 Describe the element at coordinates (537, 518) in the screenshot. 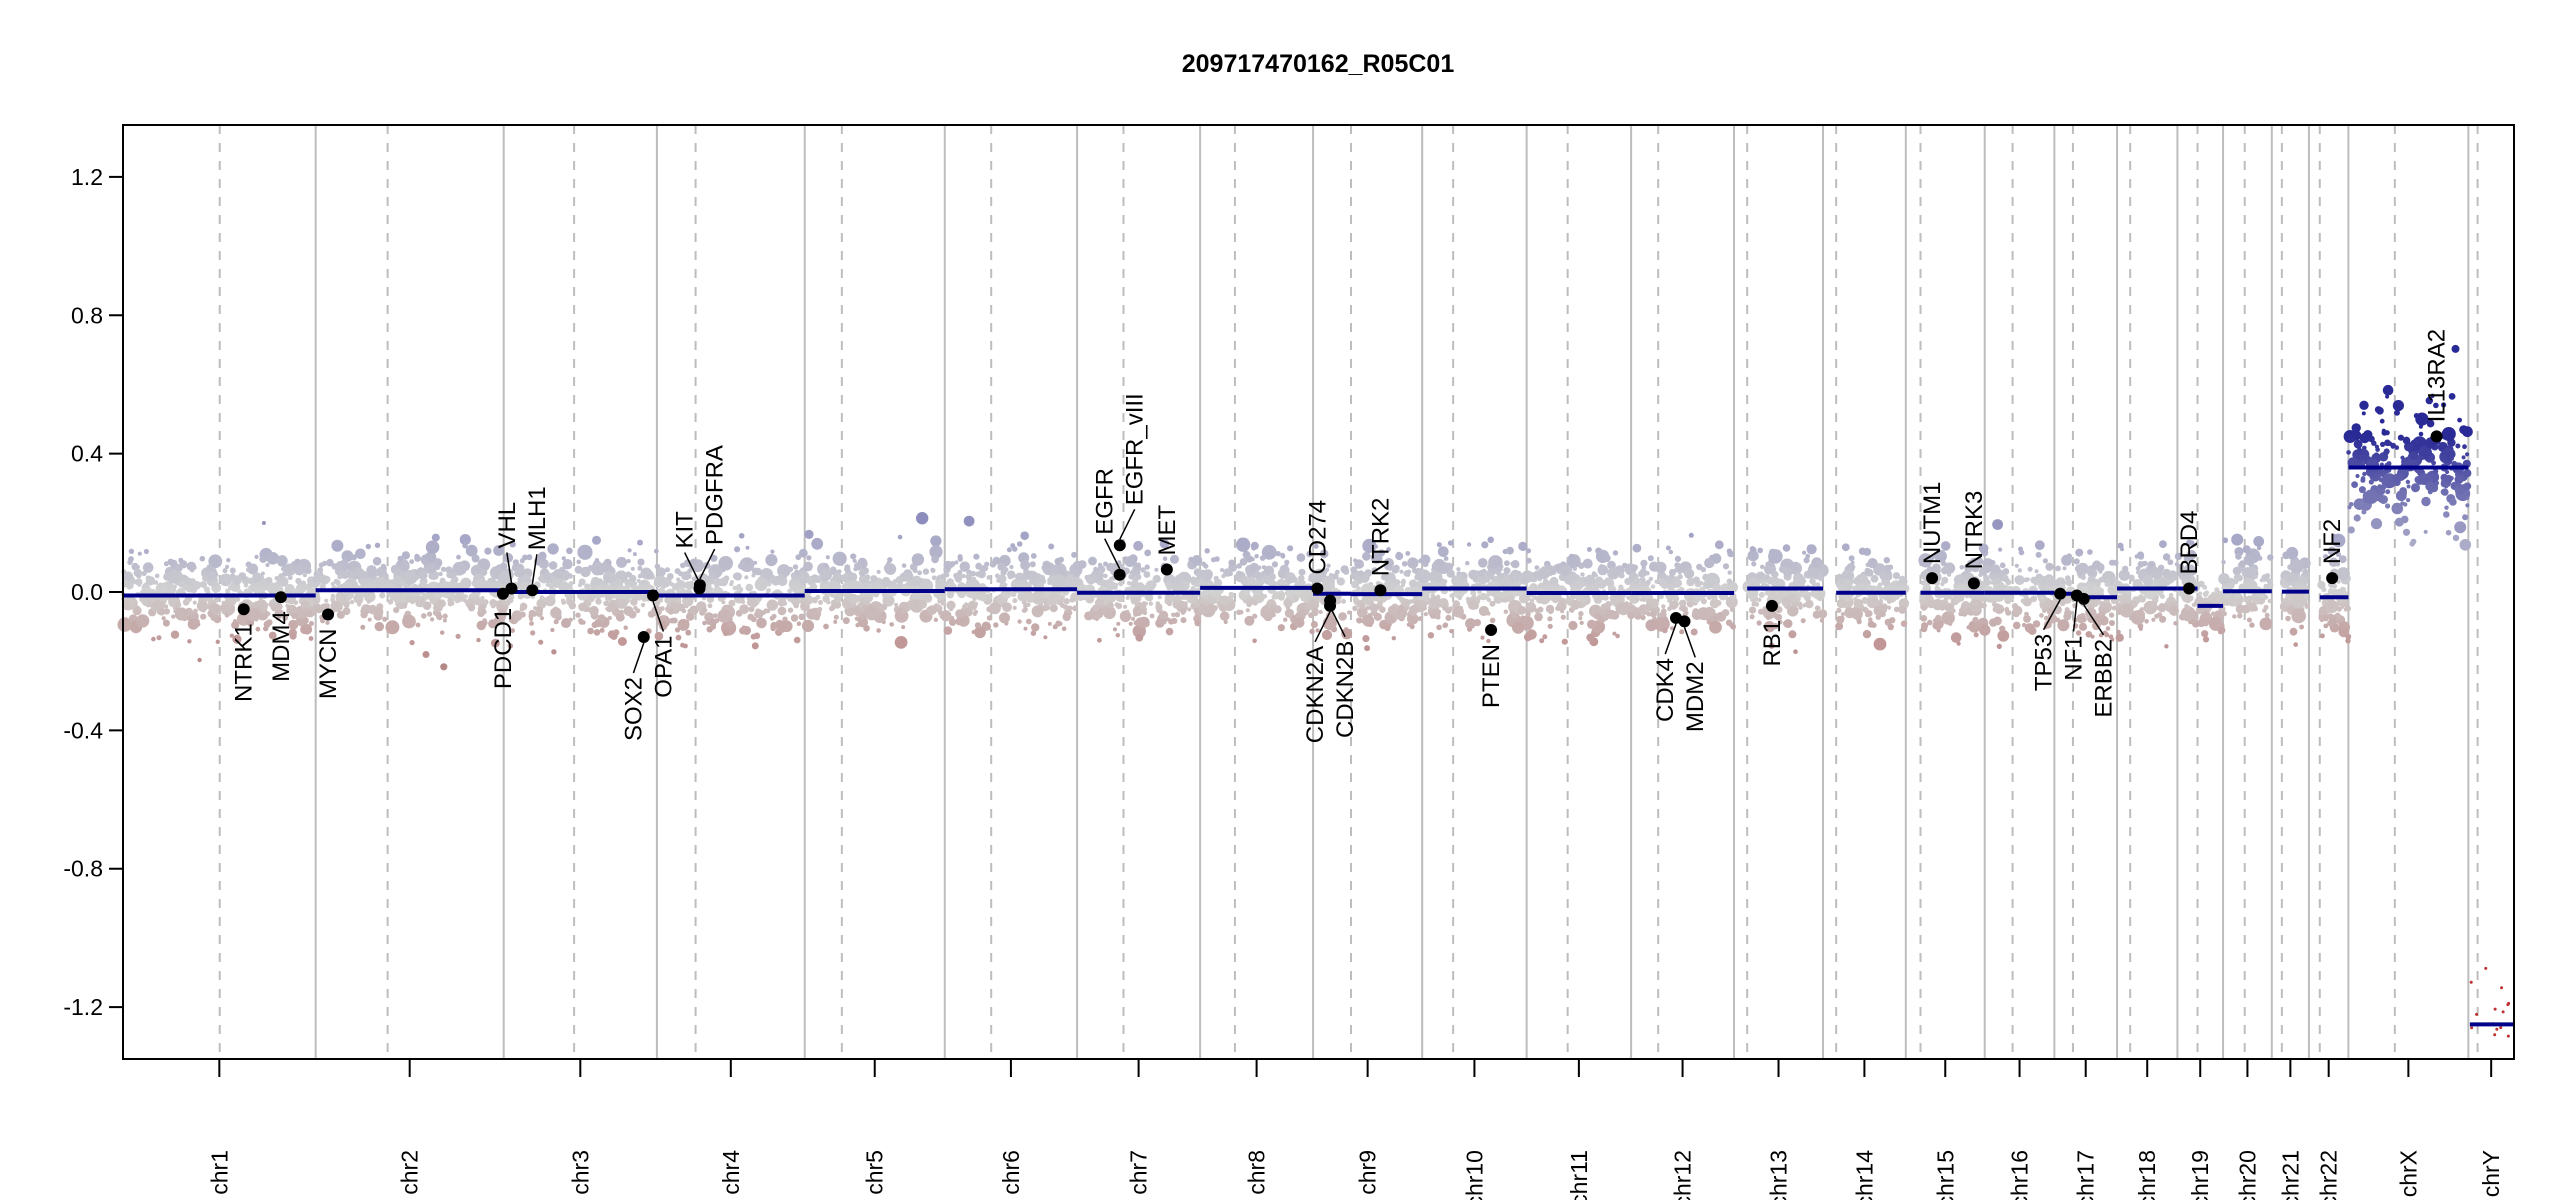

I see `gene-label: MLH1` at that location.